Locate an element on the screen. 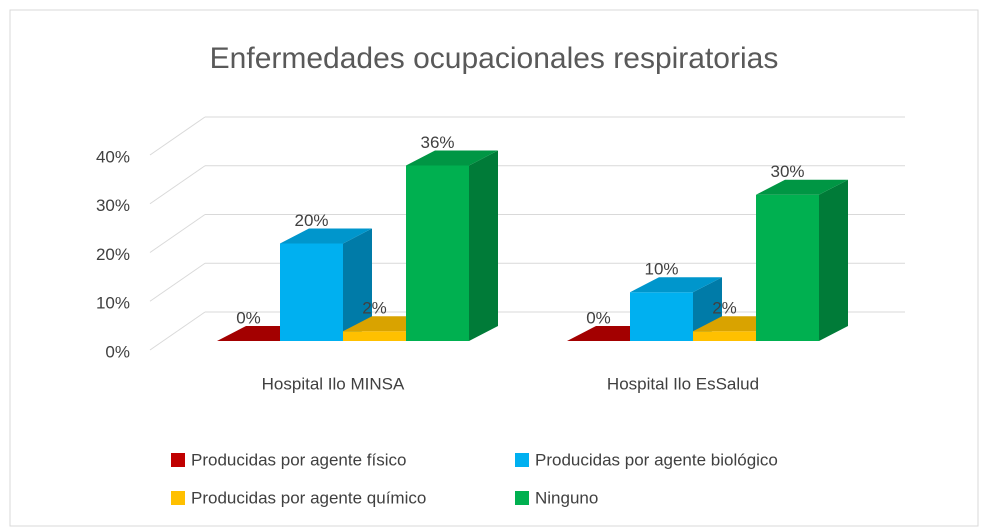 The image size is (989, 531). data-label: 36% is located at coordinates (437, 142).